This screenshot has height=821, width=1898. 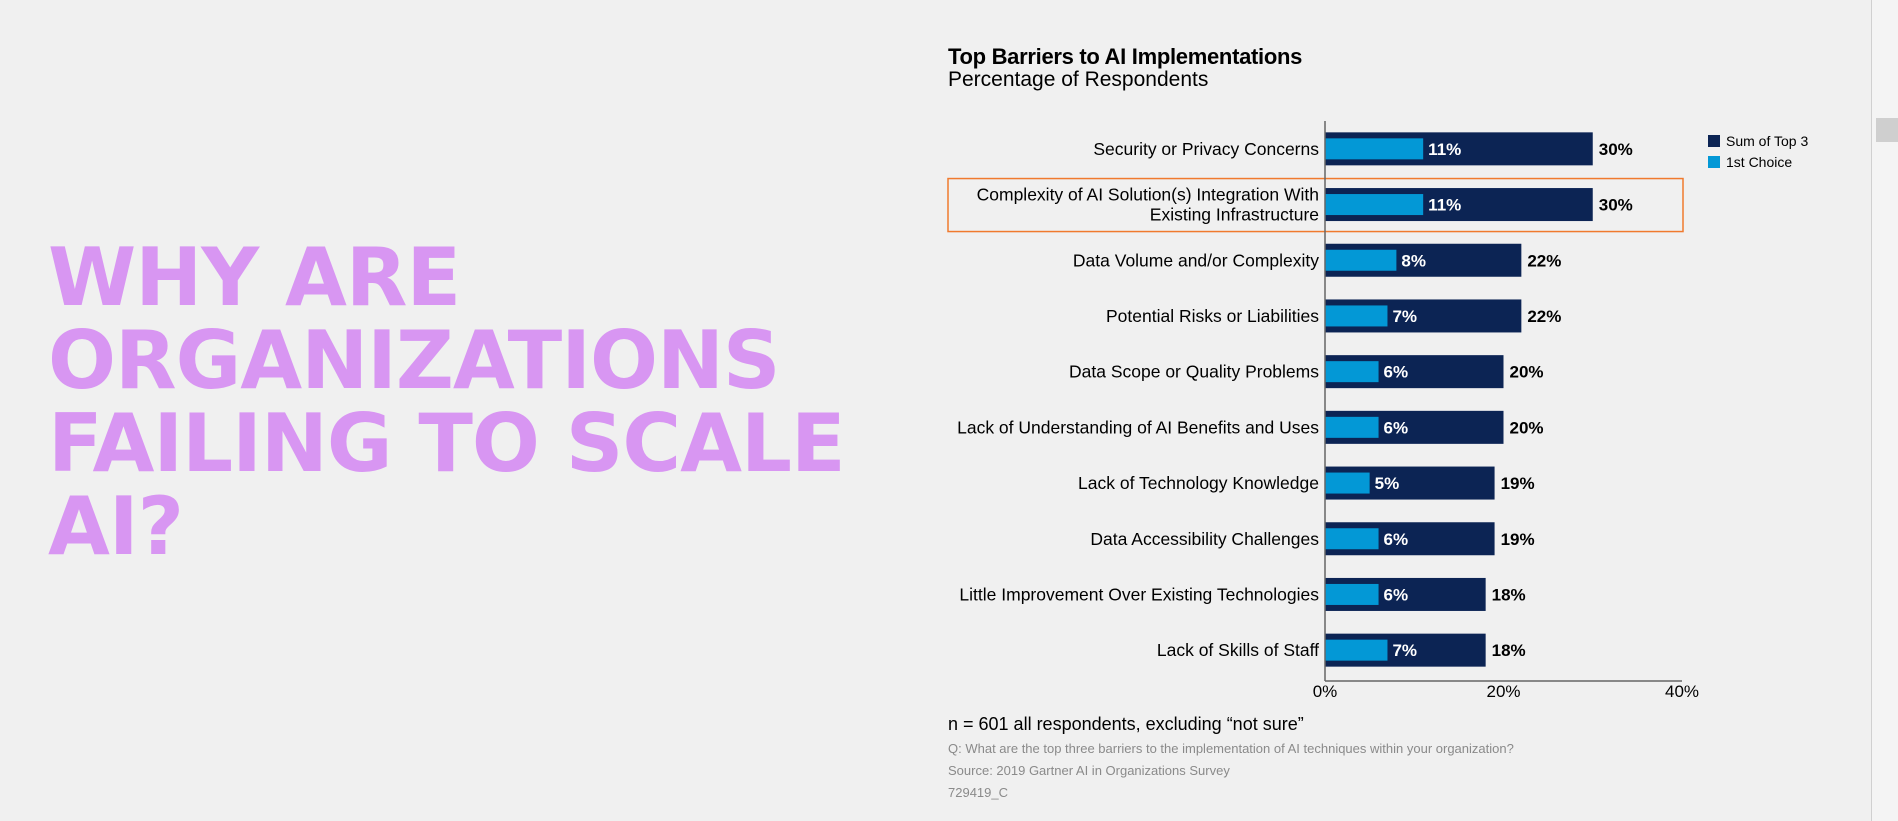 I want to click on x-tick-label: 0%, so click(x=1325, y=691).